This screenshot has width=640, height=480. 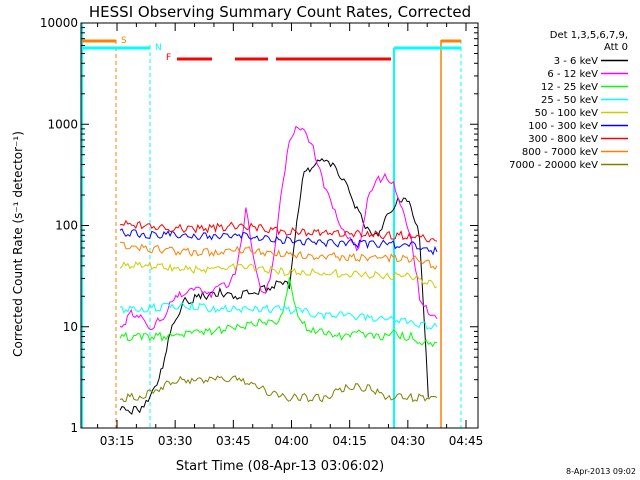 I want to click on x-axis-label: Start Time (08-Apr-13 03:06:02), so click(x=280, y=466).